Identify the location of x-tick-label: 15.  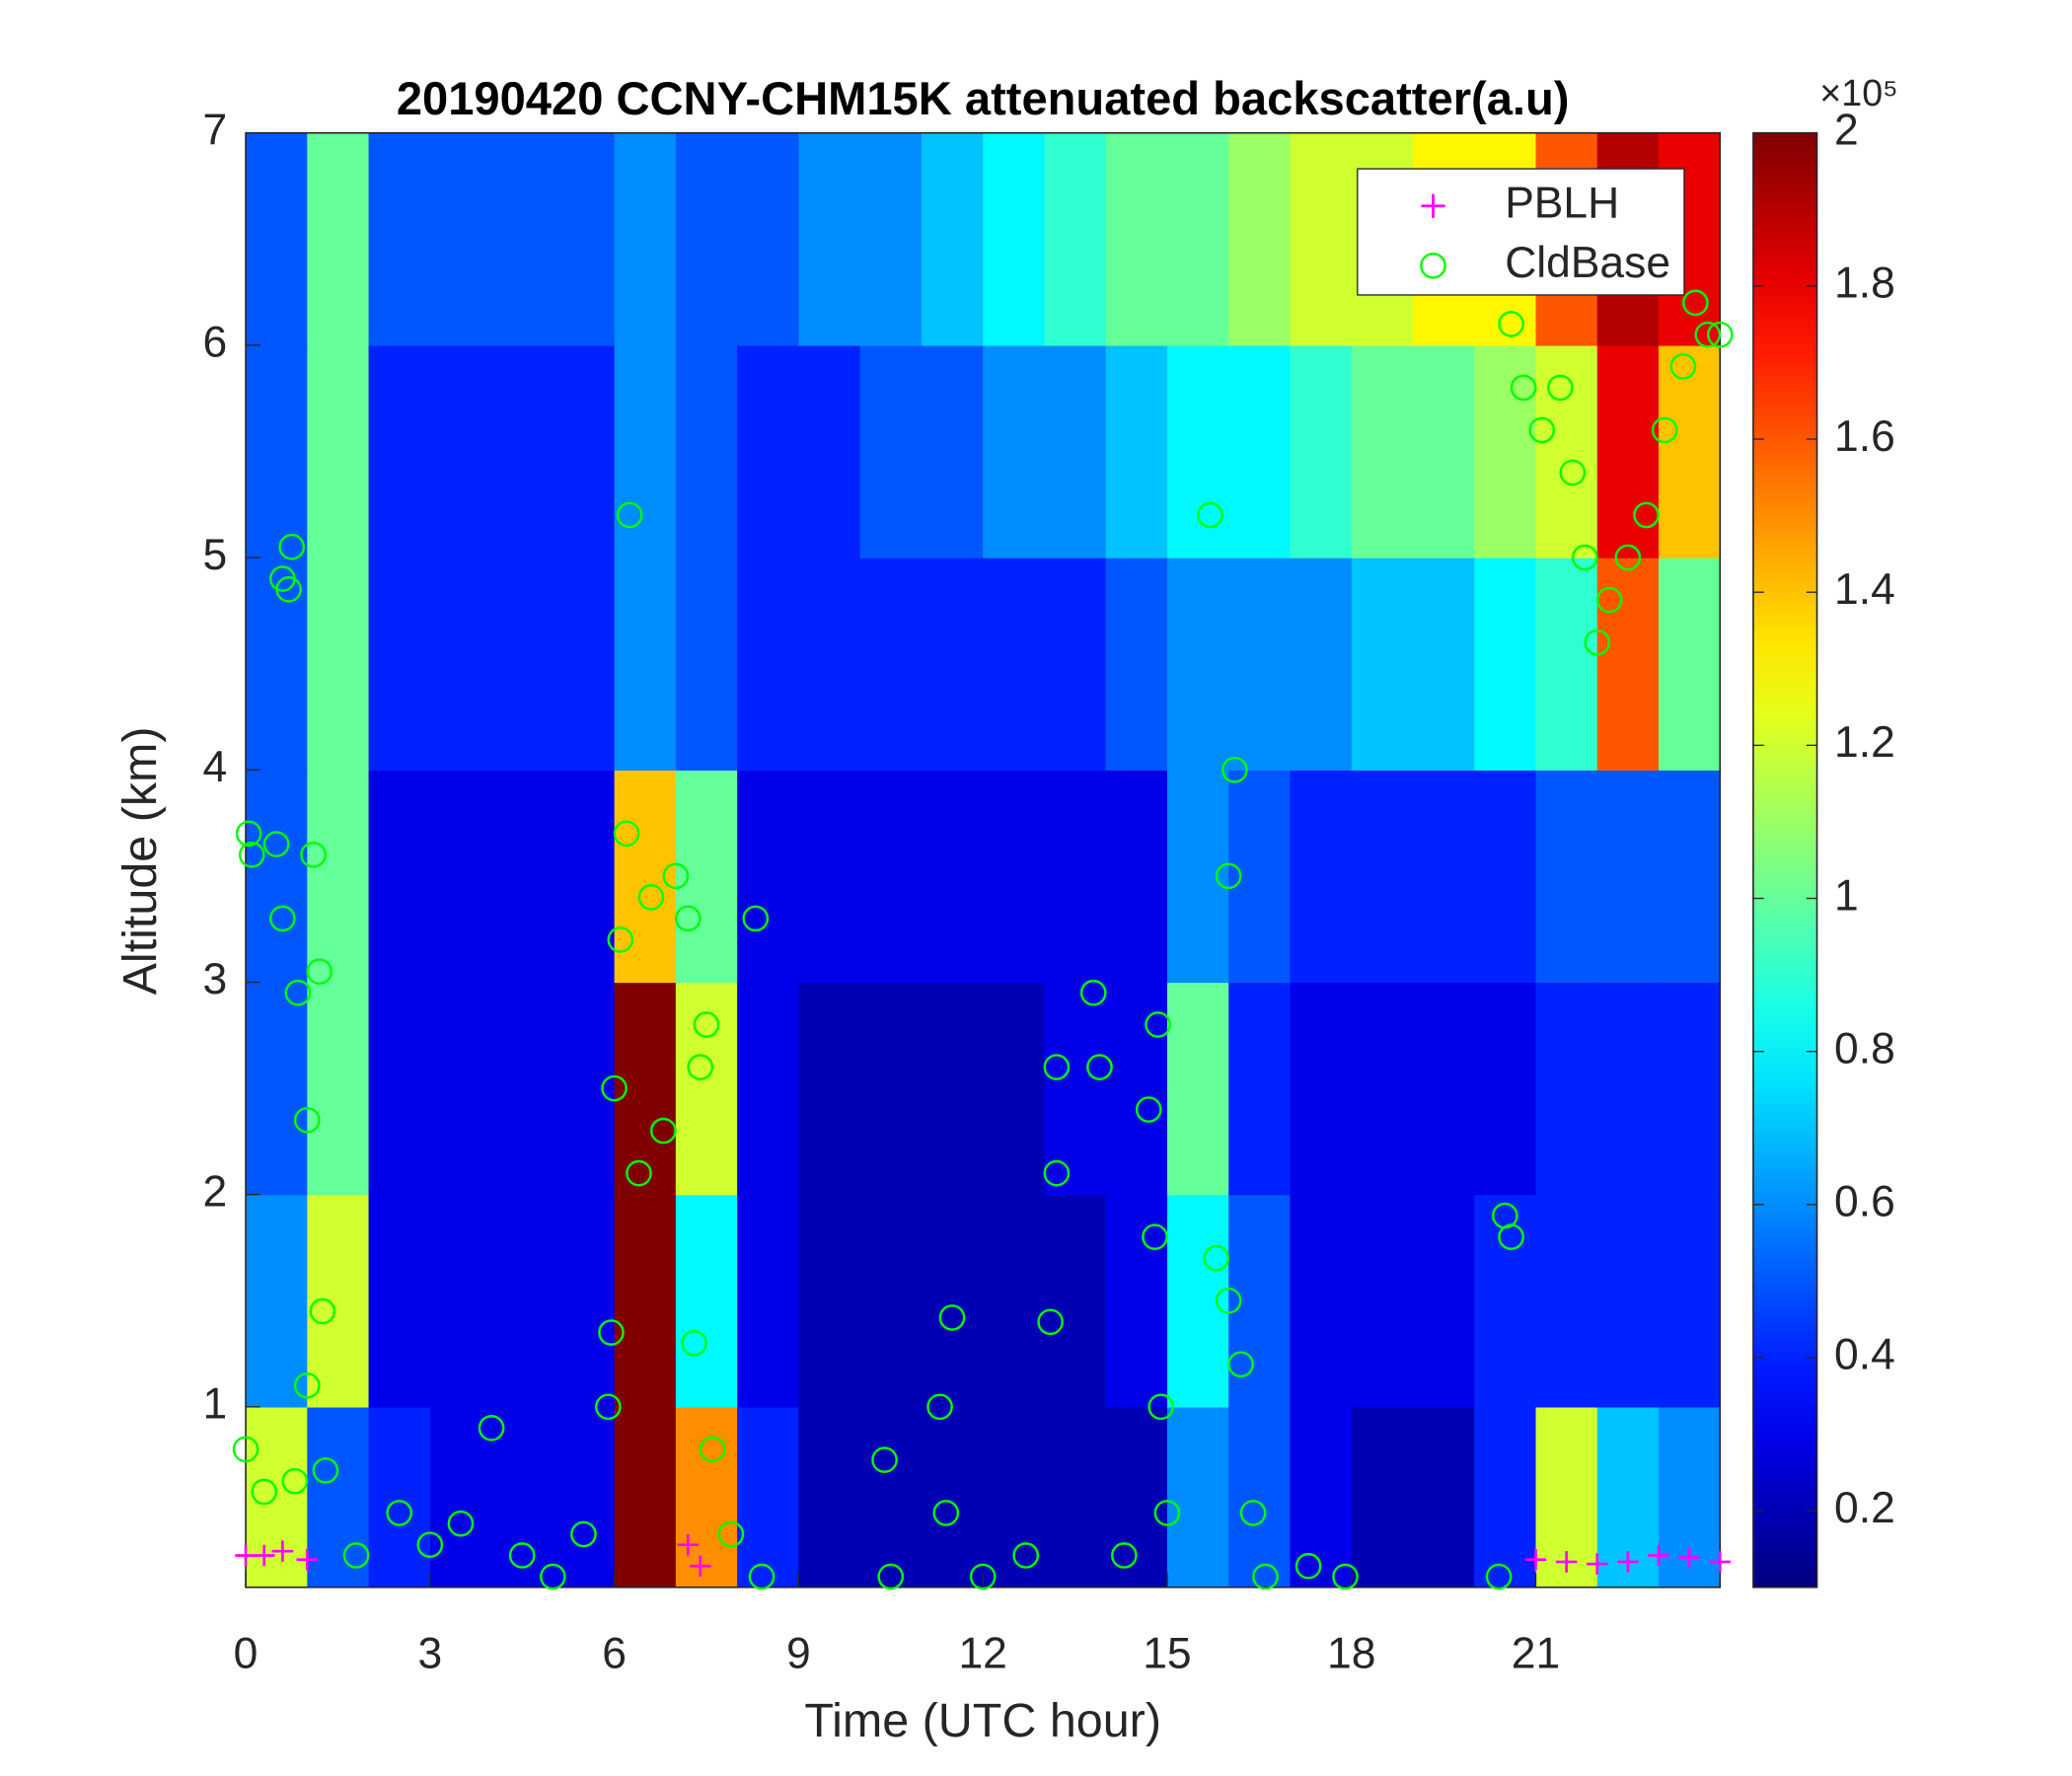
(1167, 1653).